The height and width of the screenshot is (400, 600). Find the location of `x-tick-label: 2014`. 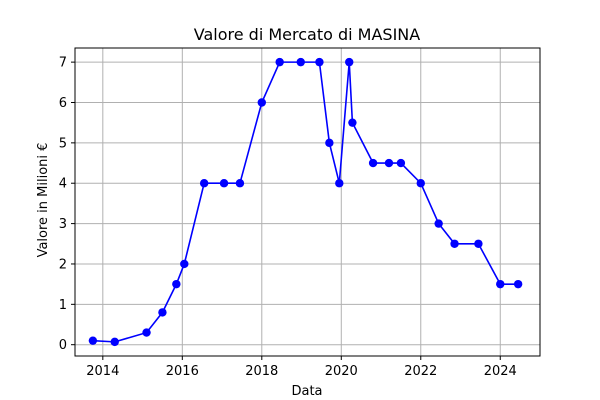

x-tick-label: 2014 is located at coordinates (102, 371).